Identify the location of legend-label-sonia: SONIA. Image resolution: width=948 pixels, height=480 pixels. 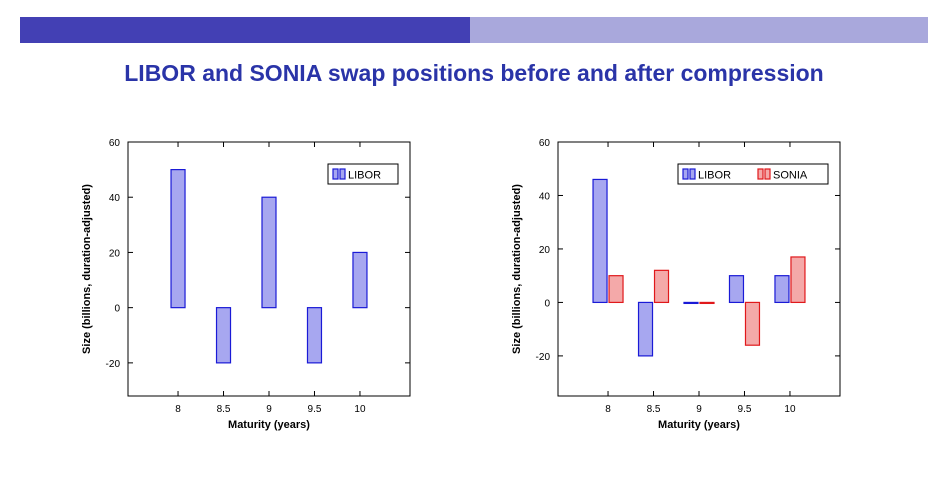
(790, 176).